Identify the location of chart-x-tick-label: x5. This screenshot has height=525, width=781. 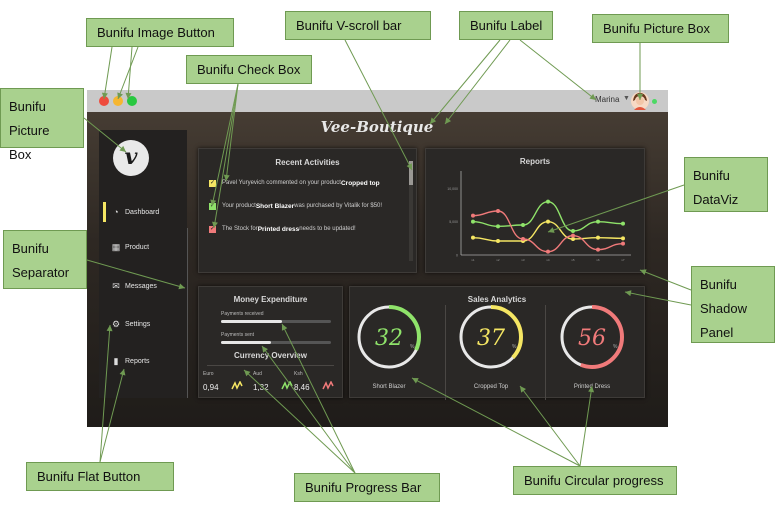
(573, 260).